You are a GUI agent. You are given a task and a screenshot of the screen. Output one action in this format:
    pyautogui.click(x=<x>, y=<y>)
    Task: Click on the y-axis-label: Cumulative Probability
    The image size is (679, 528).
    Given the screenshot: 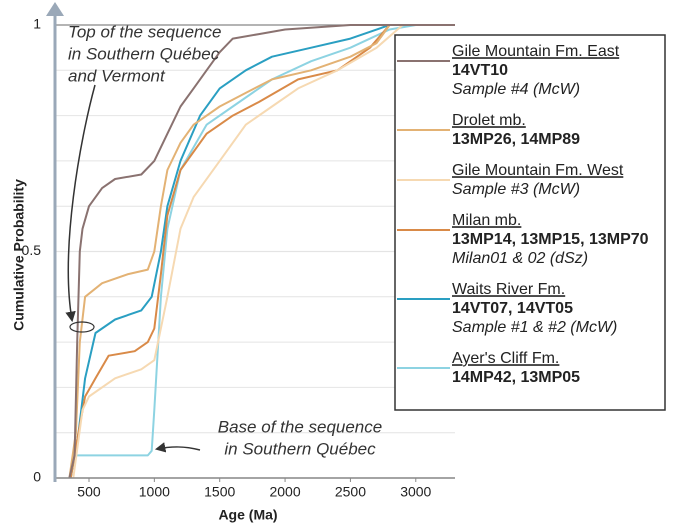 What is the action you would take?
    pyautogui.click(x=19, y=255)
    